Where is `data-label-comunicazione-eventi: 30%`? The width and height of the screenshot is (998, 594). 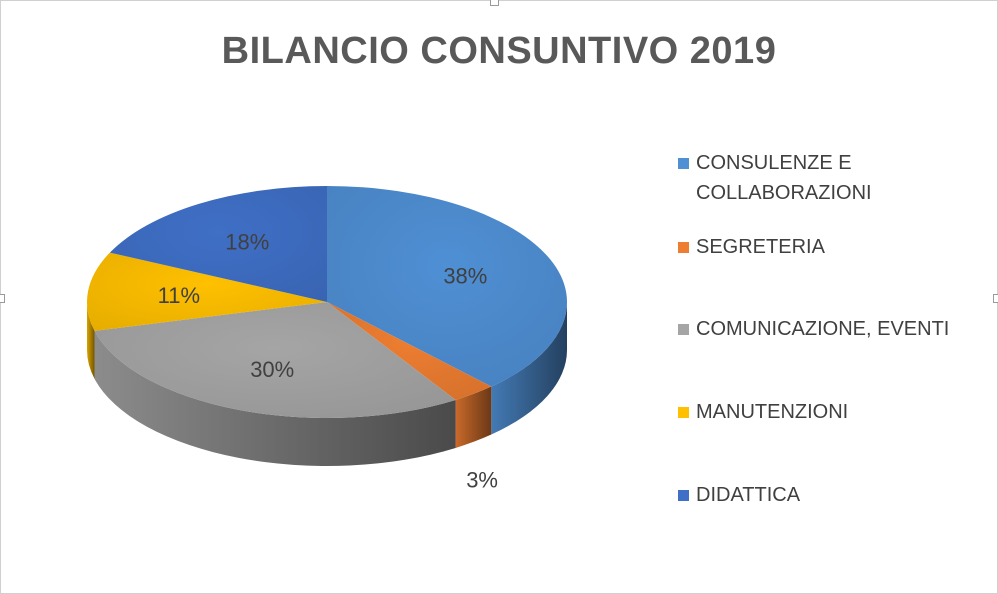
data-label-comunicazione-eventi: 30% is located at coordinates (272, 369).